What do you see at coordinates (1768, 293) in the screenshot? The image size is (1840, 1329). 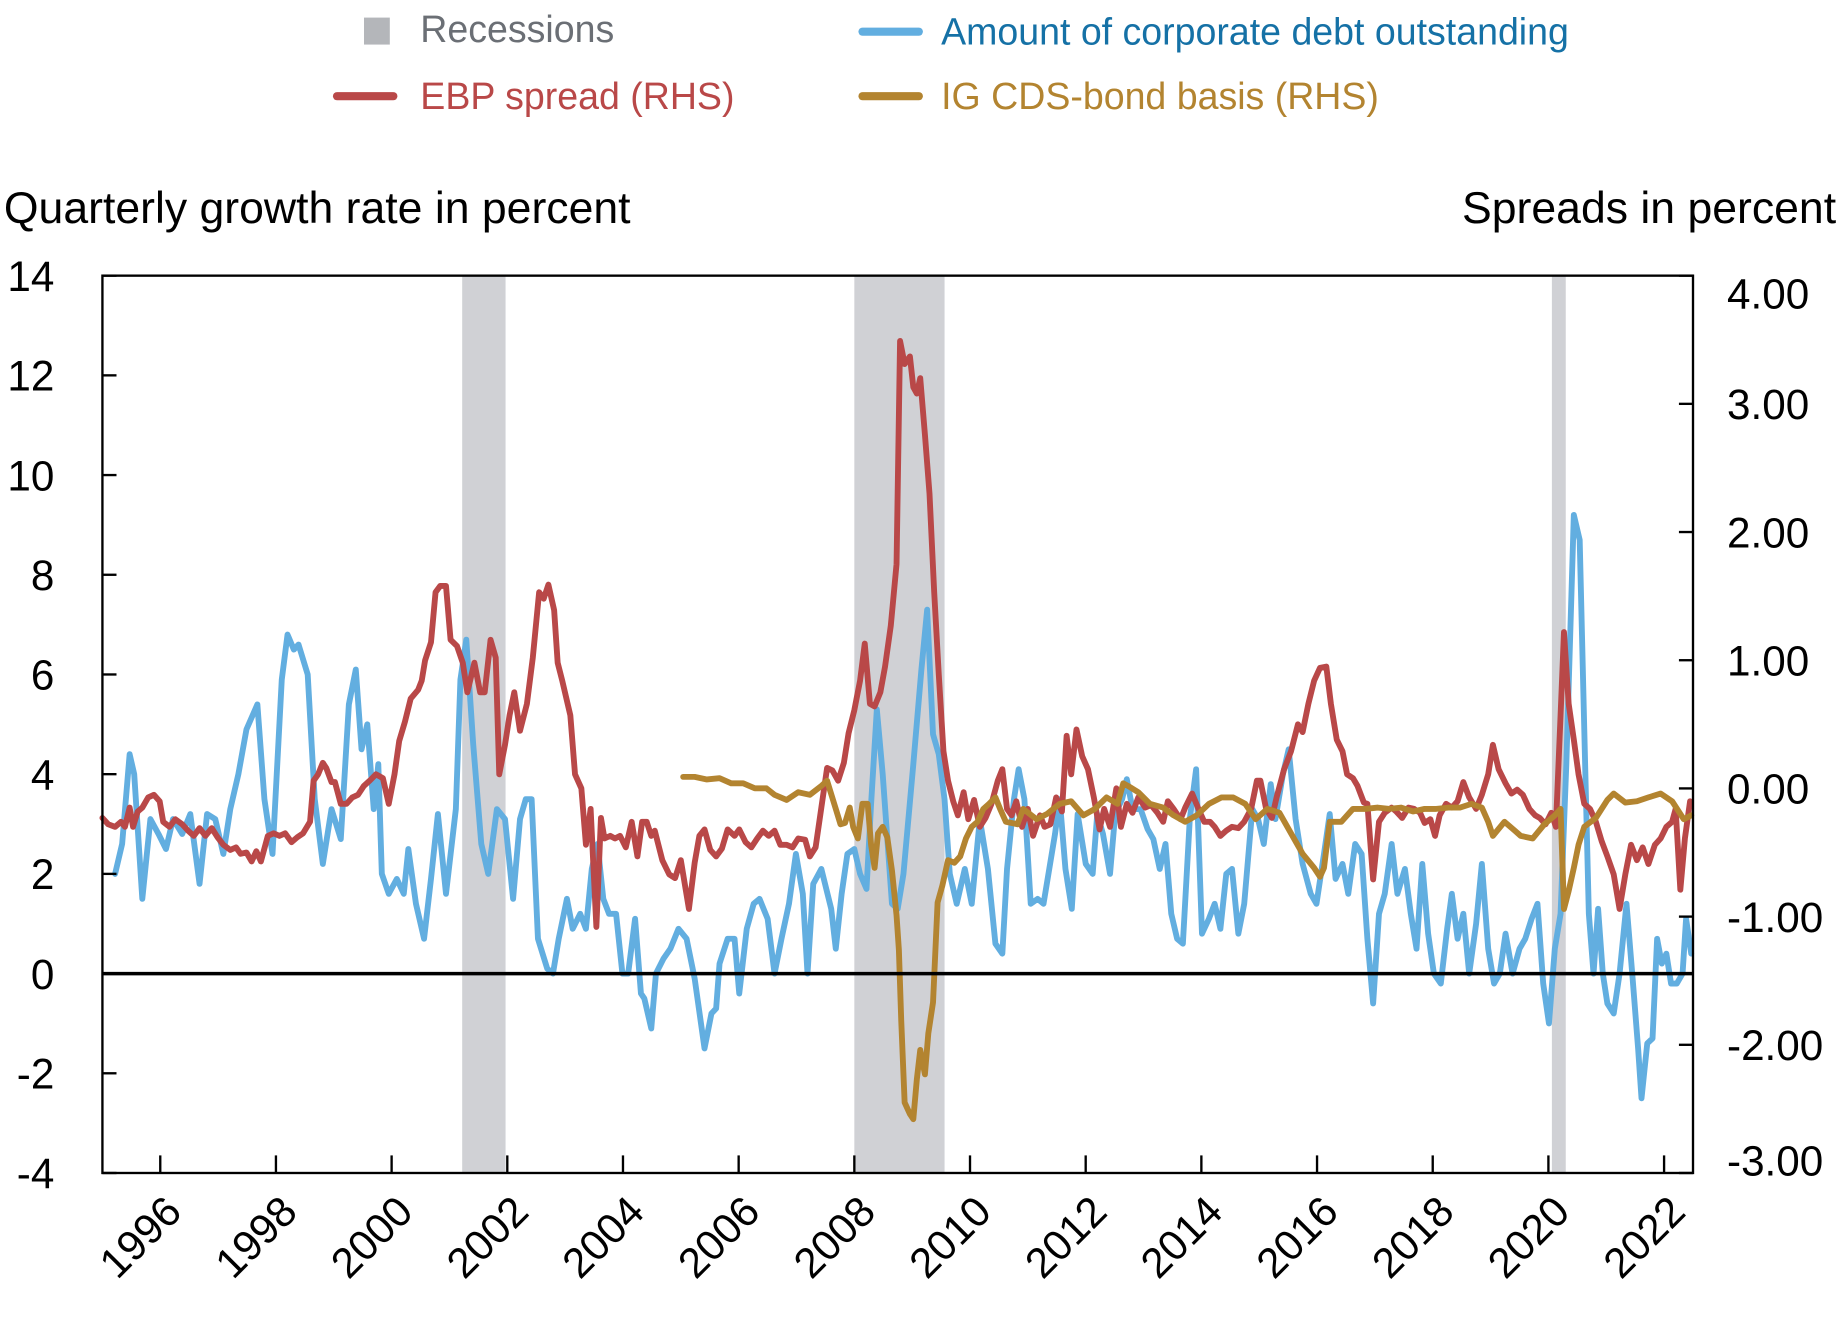 I see `right-axis-tick-label: 4.00` at bounding box center [1768, 293].